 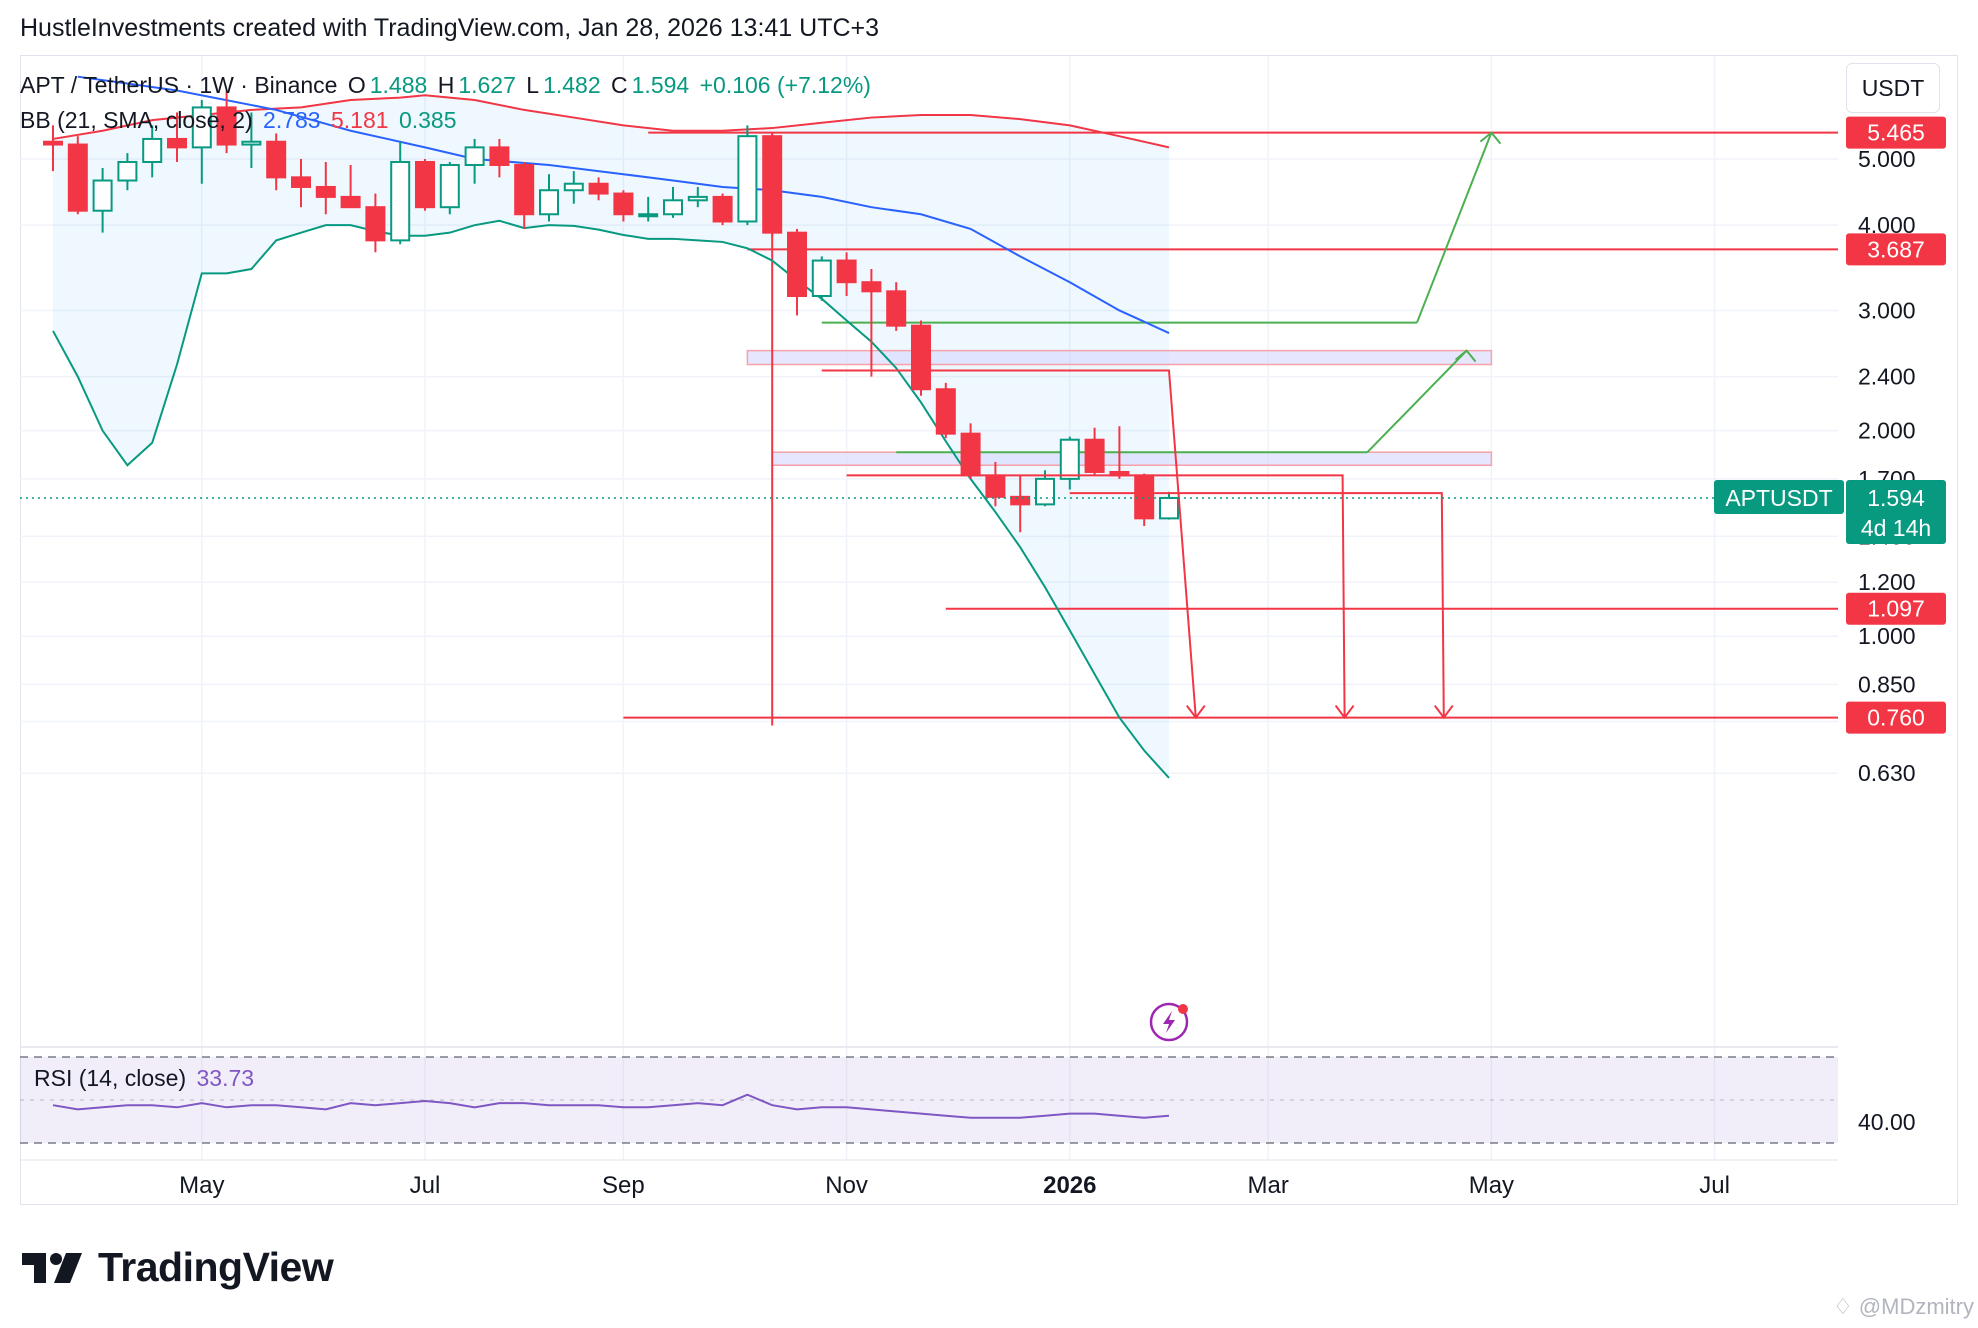 What do you see at coordinates (356, 85) in the screenshot?
I see `open-label: O` at bounding box center [356, 85].